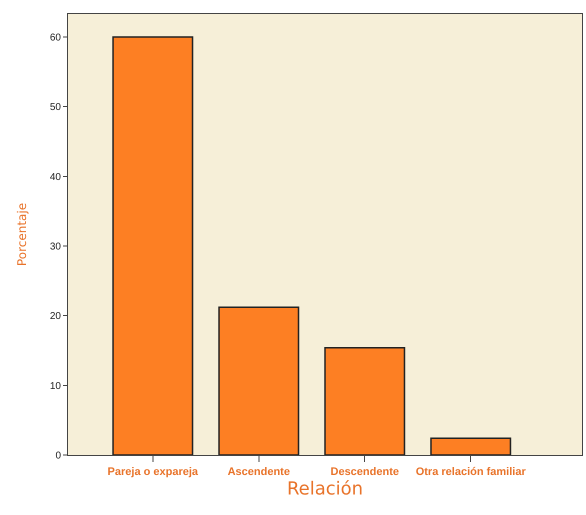  I want to click on x-axis-title: Relación, so click(325, 489).